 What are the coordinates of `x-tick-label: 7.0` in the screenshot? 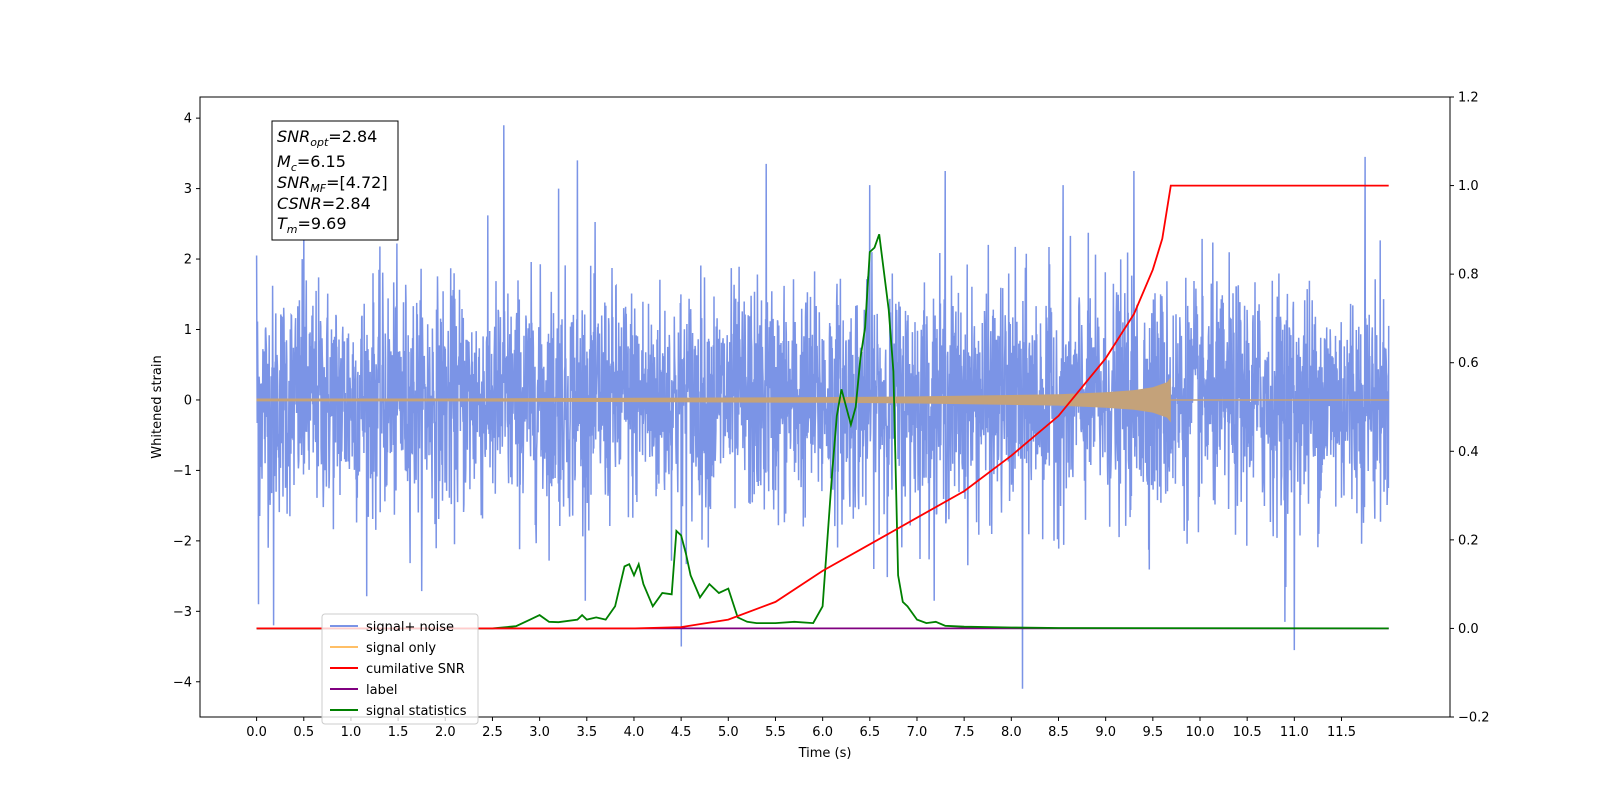 It's located at (917, 732).